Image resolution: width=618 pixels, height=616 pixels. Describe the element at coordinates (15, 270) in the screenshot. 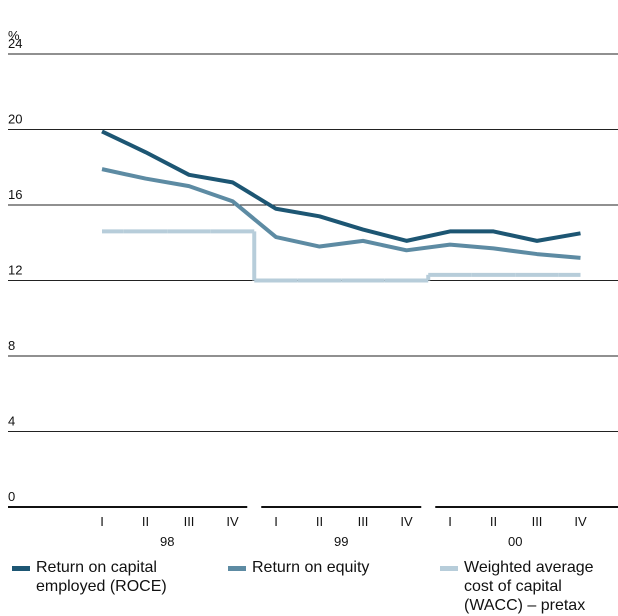

I see `y-tick-label: 12` at that location.